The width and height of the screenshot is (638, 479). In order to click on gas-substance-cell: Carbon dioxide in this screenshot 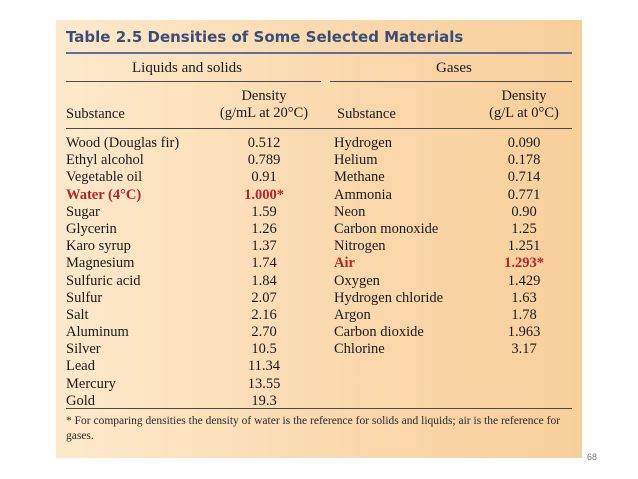, I will do `click(379, 332)`.